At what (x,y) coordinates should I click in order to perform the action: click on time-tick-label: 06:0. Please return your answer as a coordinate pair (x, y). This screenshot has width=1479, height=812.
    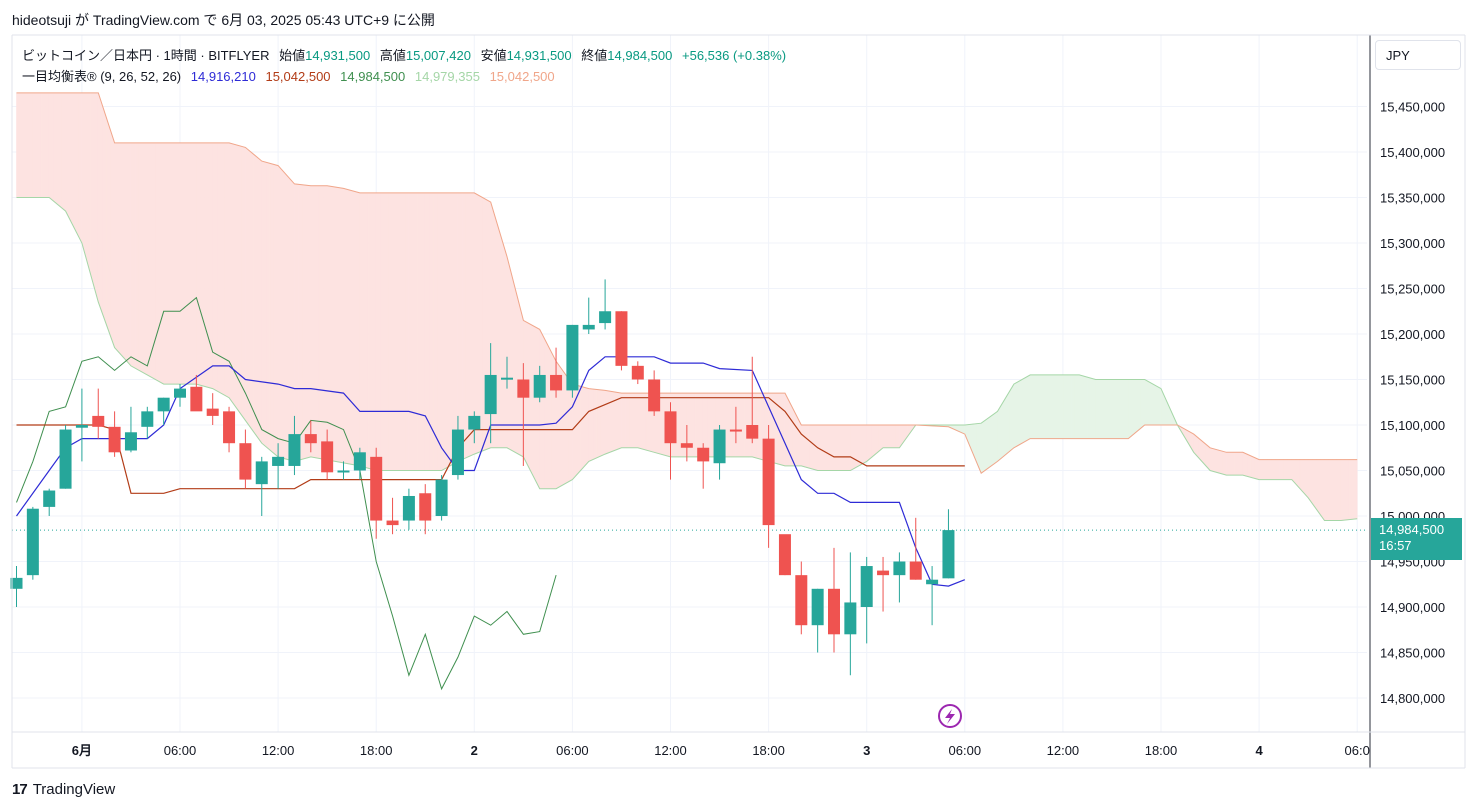
    Looking at the image, I should click on (1357, 750).